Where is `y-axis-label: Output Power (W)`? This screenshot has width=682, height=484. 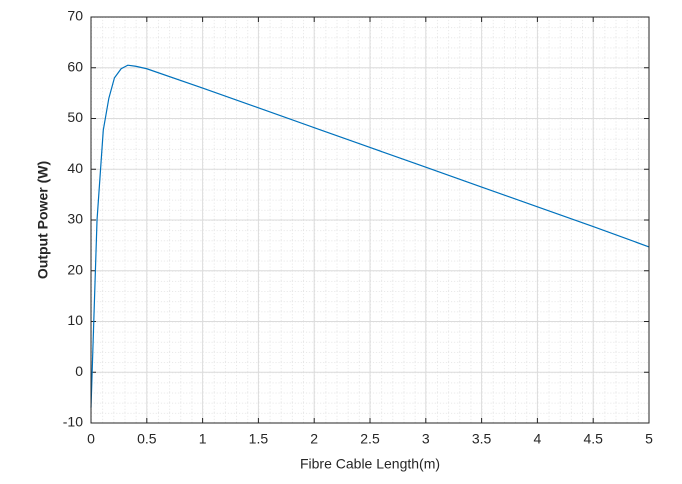
y-axis-label: Output Power (W) is located at coordinates (43, 220).